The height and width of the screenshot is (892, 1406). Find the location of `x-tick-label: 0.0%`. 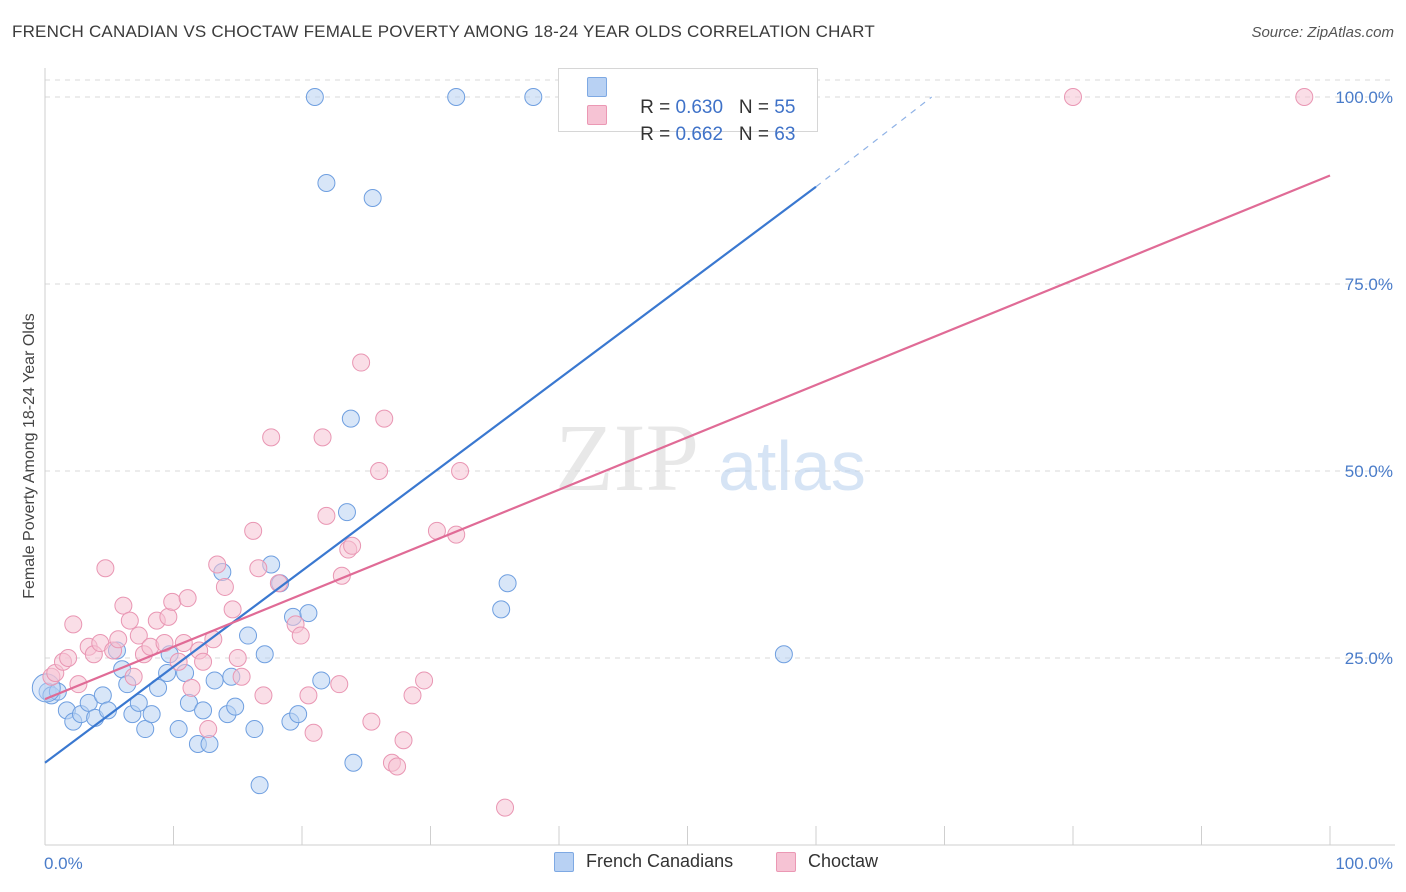

x-tick-label: 0.0% is located at coordinates (63, 863).